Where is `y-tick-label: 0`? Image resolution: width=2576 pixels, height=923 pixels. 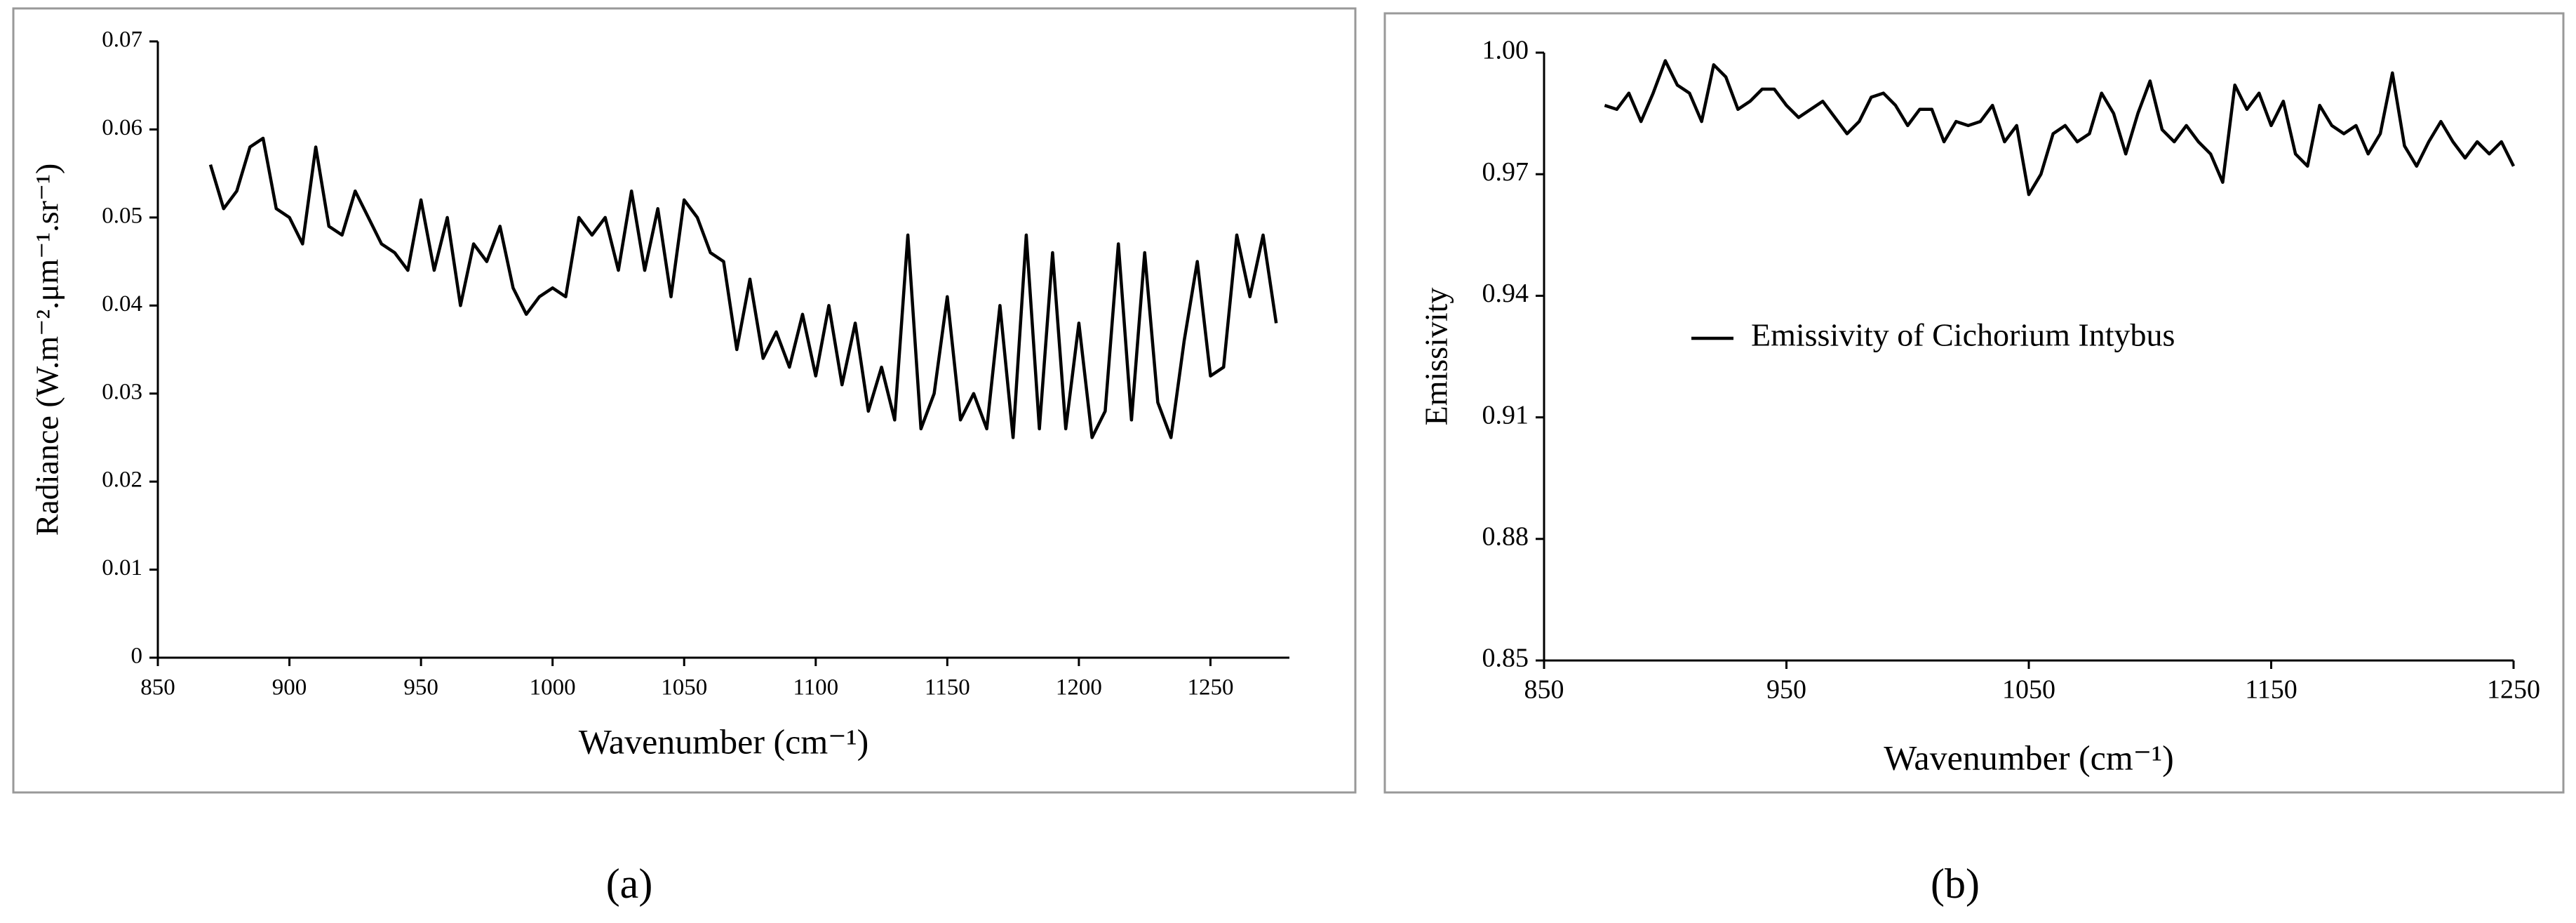
y-tick-label: 0 is located at coordinates (137, 656).